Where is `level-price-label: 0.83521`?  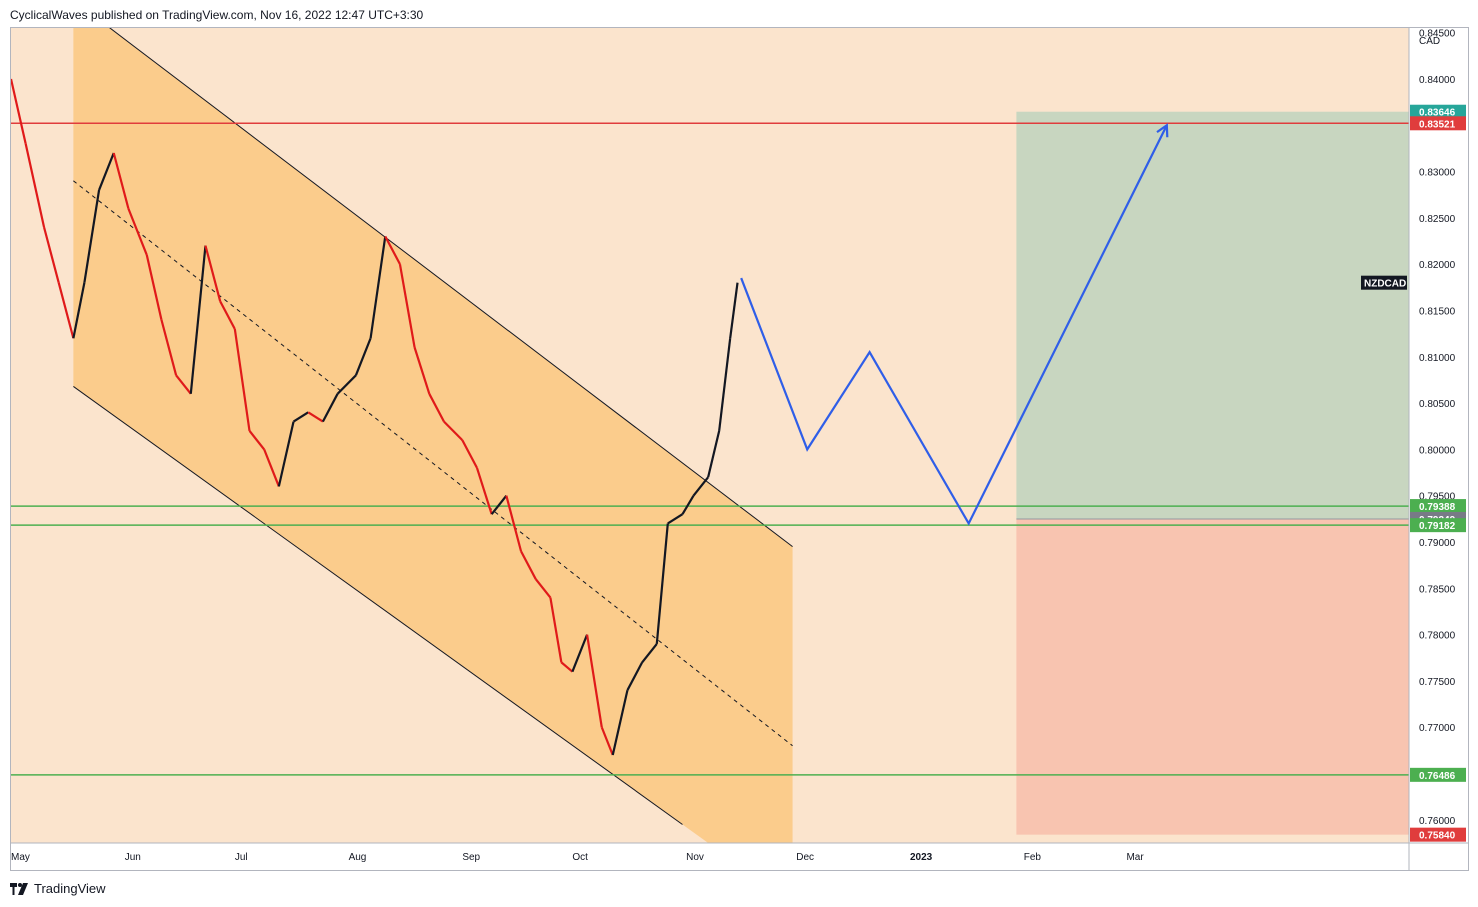 level-price-label: 0.83521 is located at coordinates (1437, 124).